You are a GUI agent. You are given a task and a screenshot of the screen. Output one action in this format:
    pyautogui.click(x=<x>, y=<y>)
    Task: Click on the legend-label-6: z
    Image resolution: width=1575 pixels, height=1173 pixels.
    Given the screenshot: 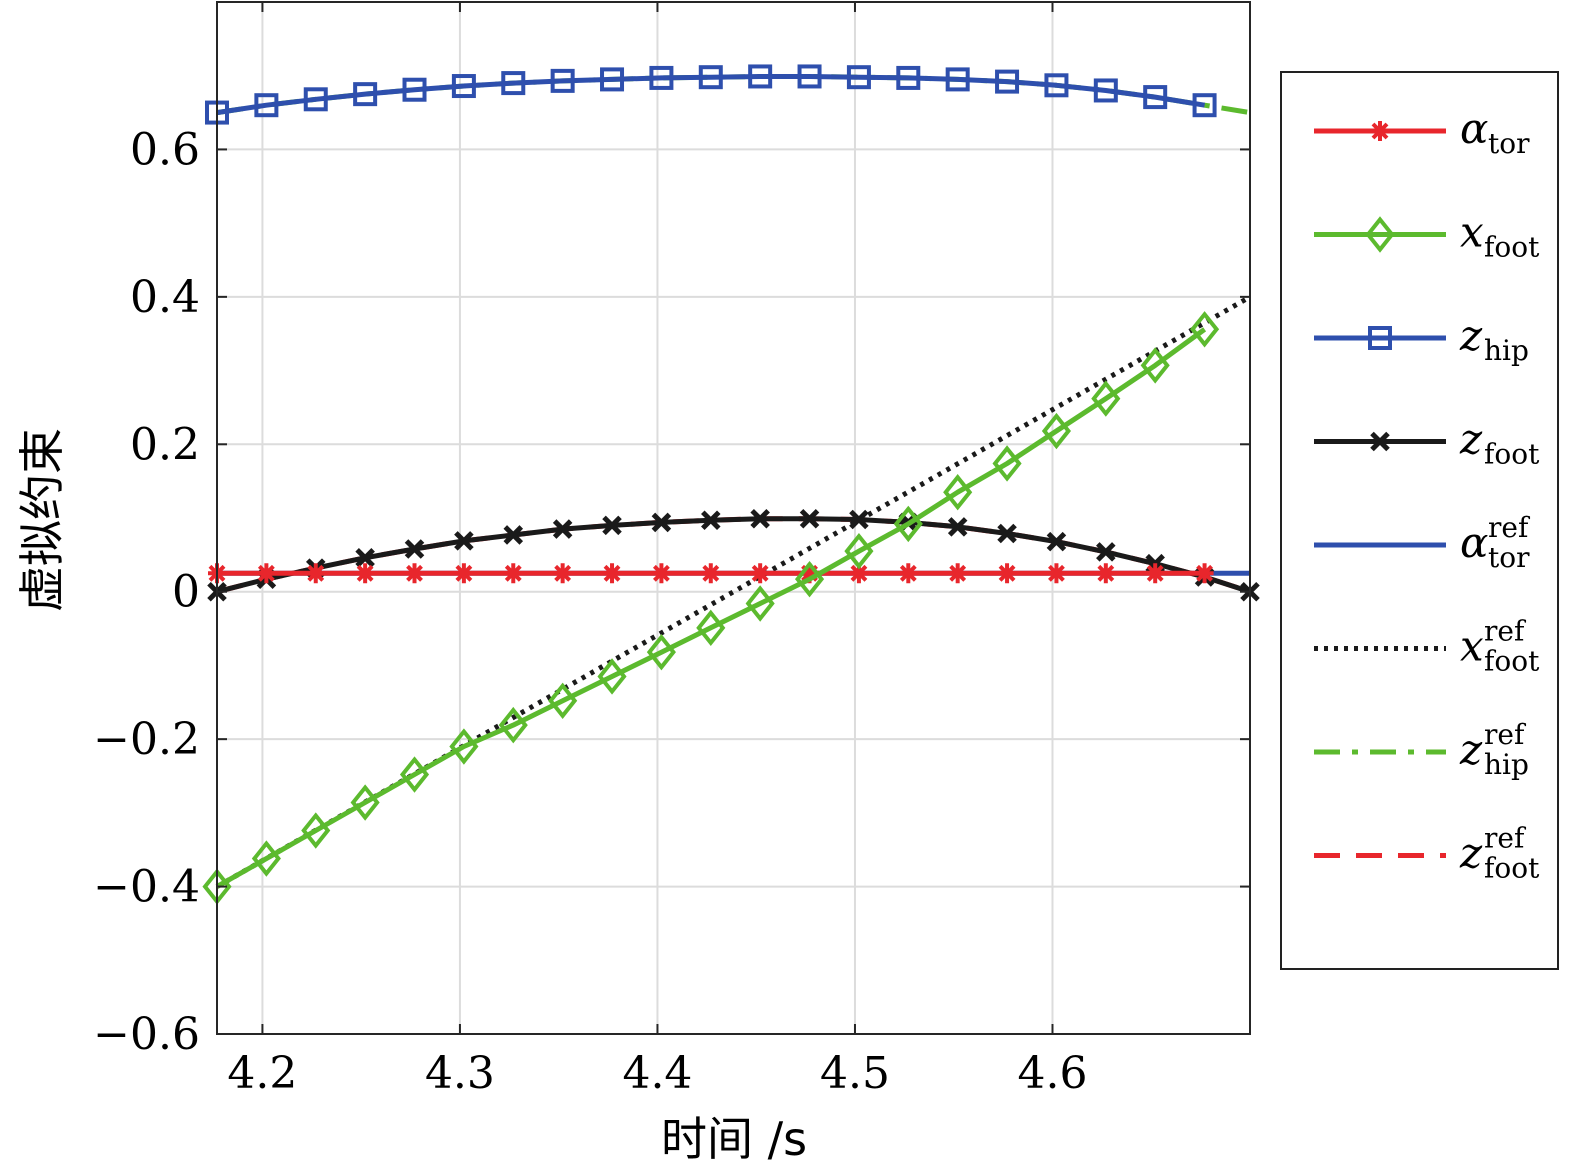 What is the action you would take?
    pyautogui.click(x=1471, y=749)
    